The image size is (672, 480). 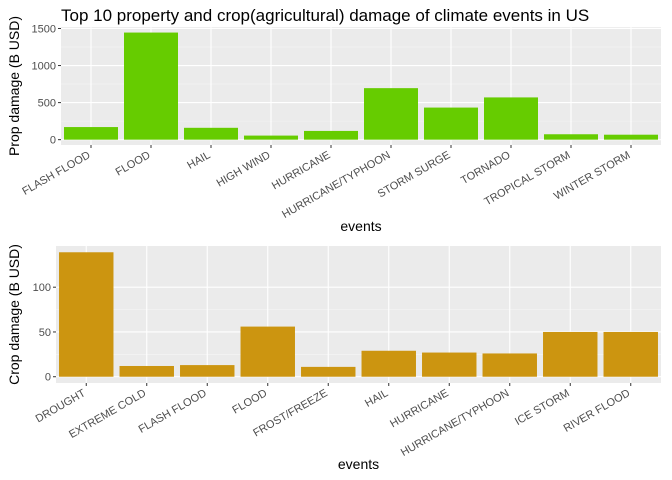 I want to click on panel1-x-tick-label: HAIL, so click(x=198, y=160).